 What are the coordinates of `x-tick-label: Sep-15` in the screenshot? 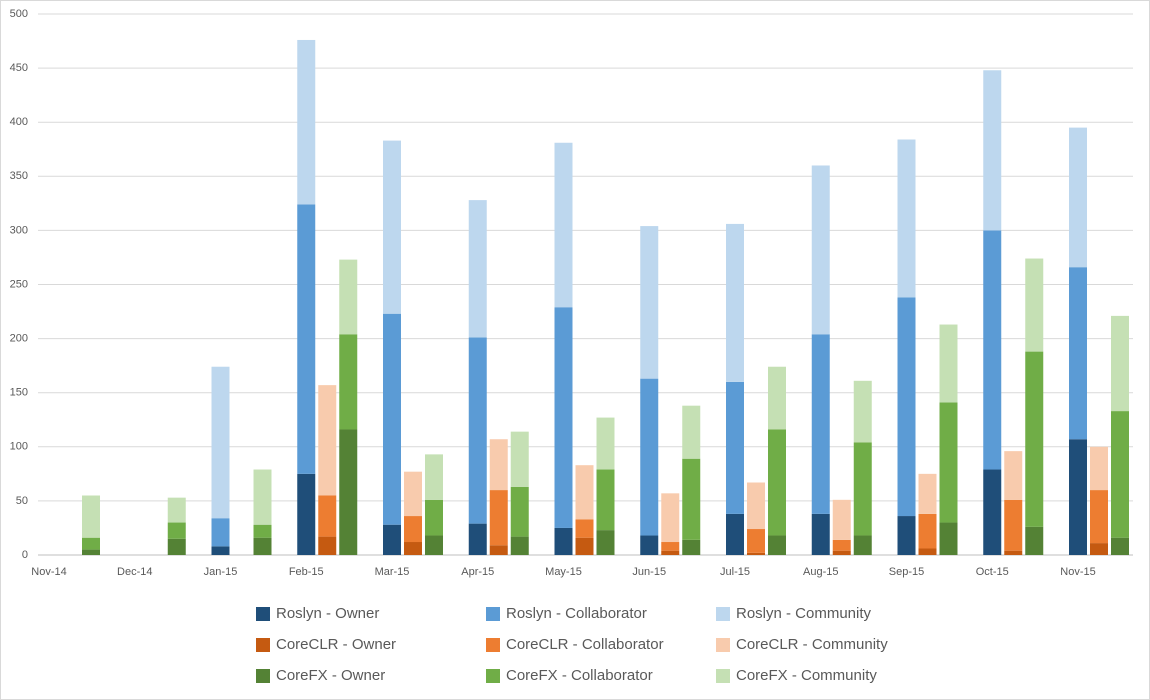 It's located at (906, 572).